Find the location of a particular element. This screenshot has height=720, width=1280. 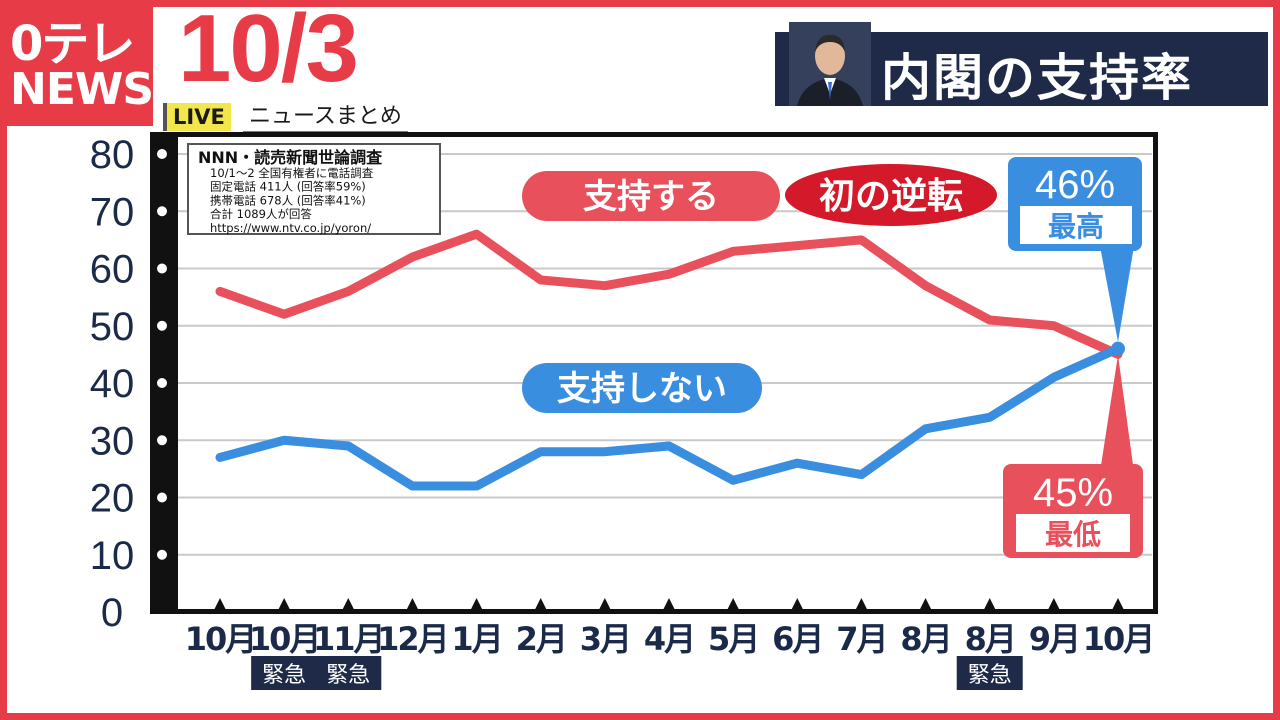

broadcast-date: 10/3 is located at coordinates (268, 51).